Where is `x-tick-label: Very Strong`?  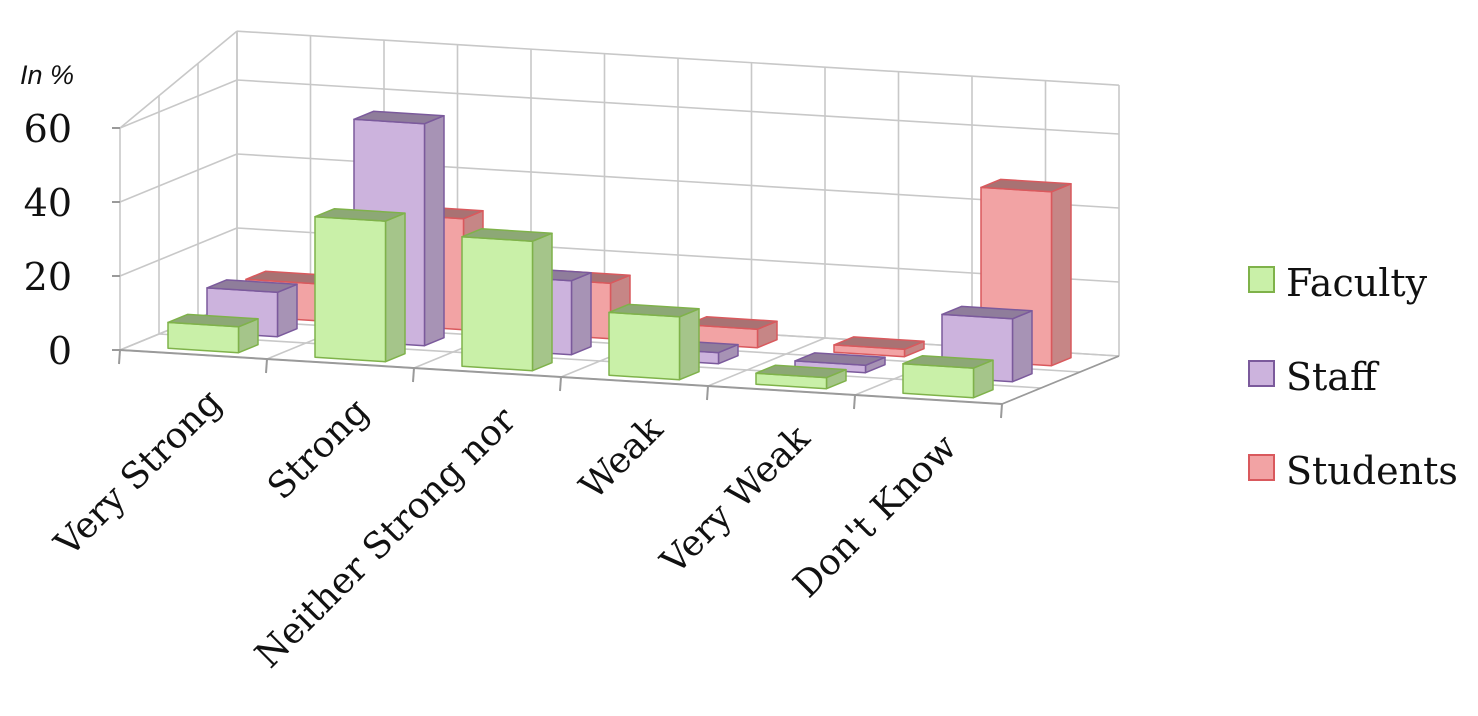
x-tick-label: Very Strong is located at coordinates (138, 473).